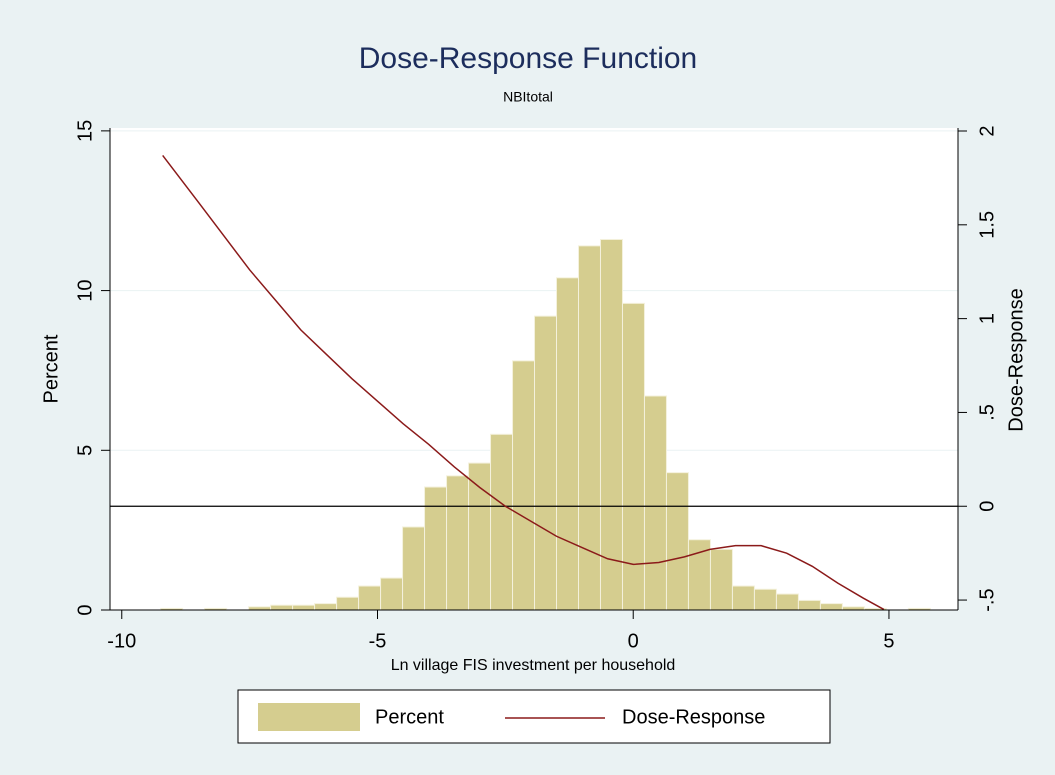  Describe the element at coordinates (533, 665) in the screenshot. I see `x-axis-label: Ln village FIS investment per household` at that location.